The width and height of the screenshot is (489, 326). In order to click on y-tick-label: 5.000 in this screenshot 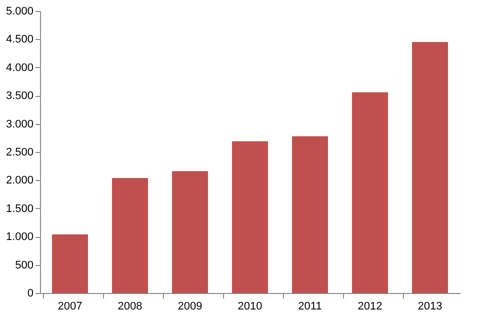, I will do `click(20, 12)`.